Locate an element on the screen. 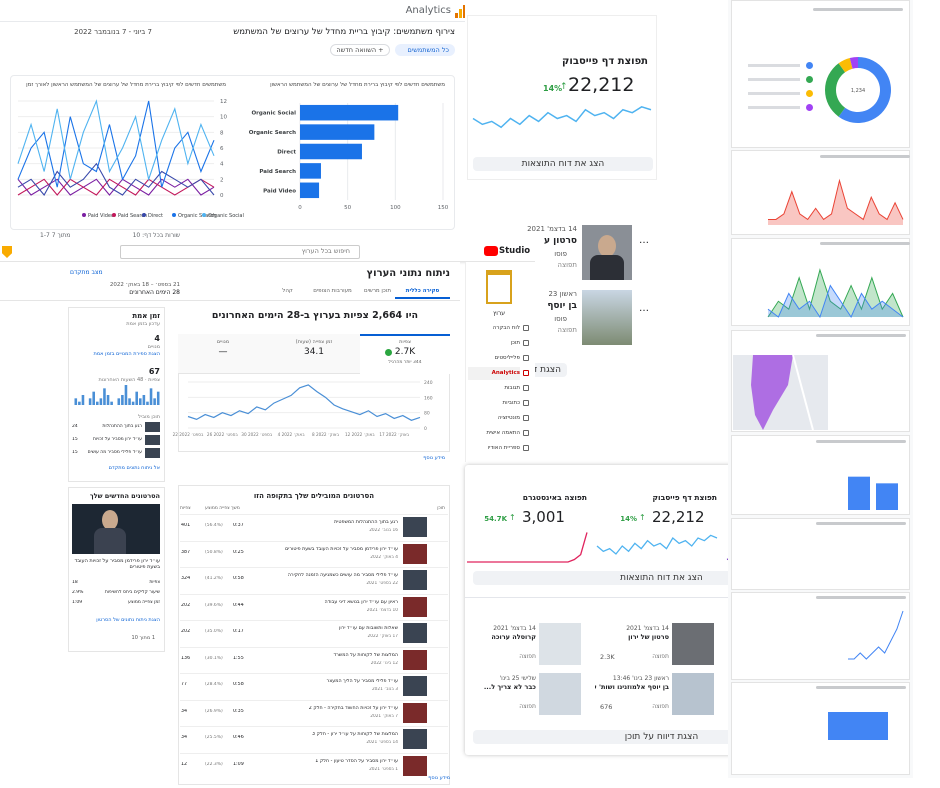  more-link: מידע נוסף is located at coordinates (434, 458).